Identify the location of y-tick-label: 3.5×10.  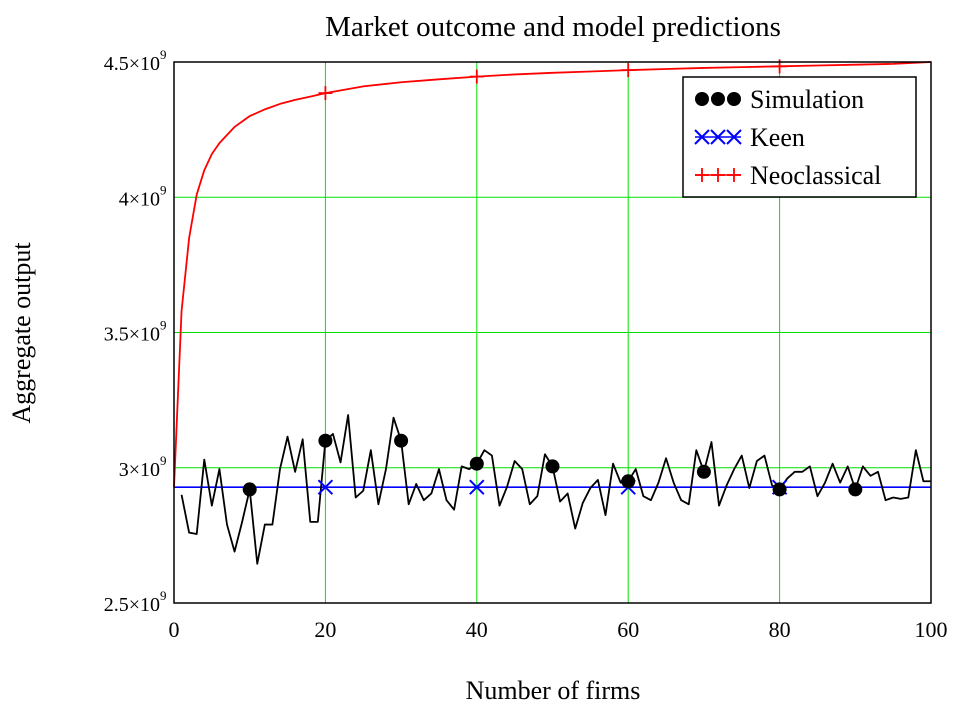
(132, 335).